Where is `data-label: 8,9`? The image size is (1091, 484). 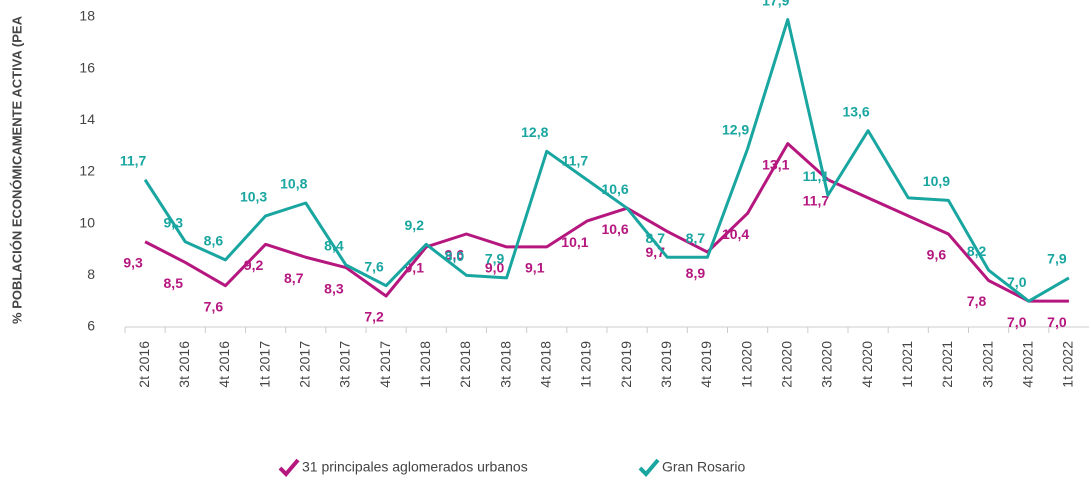 data-label: 8,9 is located at coordinates (696, 273).